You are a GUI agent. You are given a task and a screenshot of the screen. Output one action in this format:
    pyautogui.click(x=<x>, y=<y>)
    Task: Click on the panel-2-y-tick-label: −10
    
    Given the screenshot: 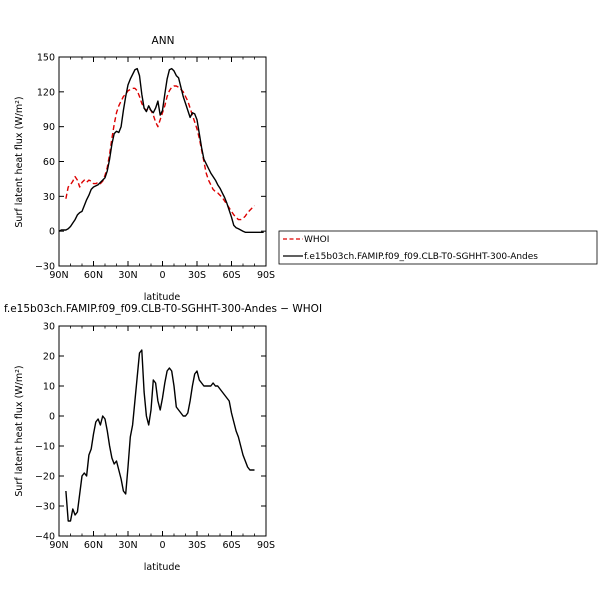 What is the action you would take?
    pyautogui.click(x=45, y=447)
    